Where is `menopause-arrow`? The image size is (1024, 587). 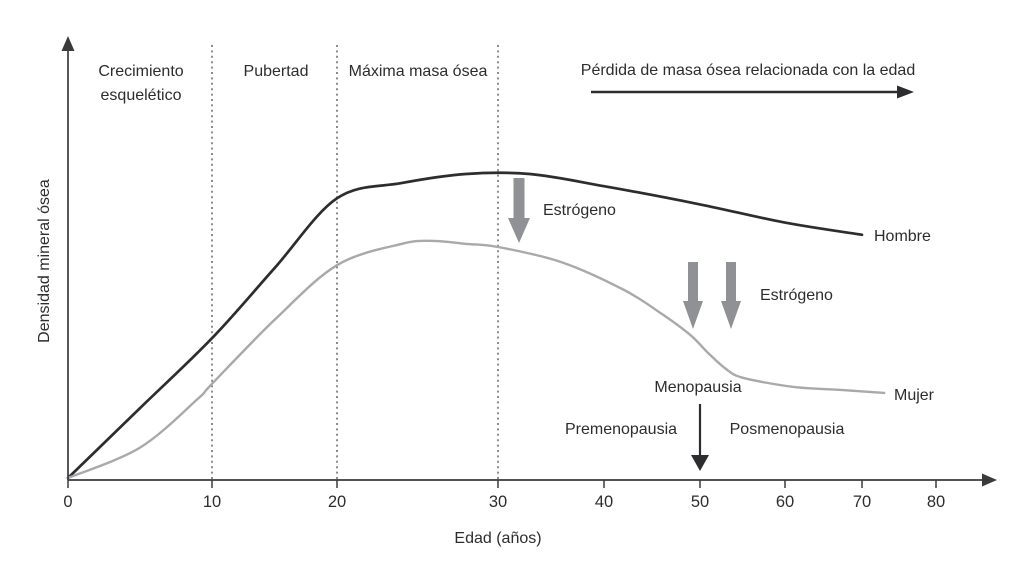
menopause-arrow is located at coordinates (700, 437).